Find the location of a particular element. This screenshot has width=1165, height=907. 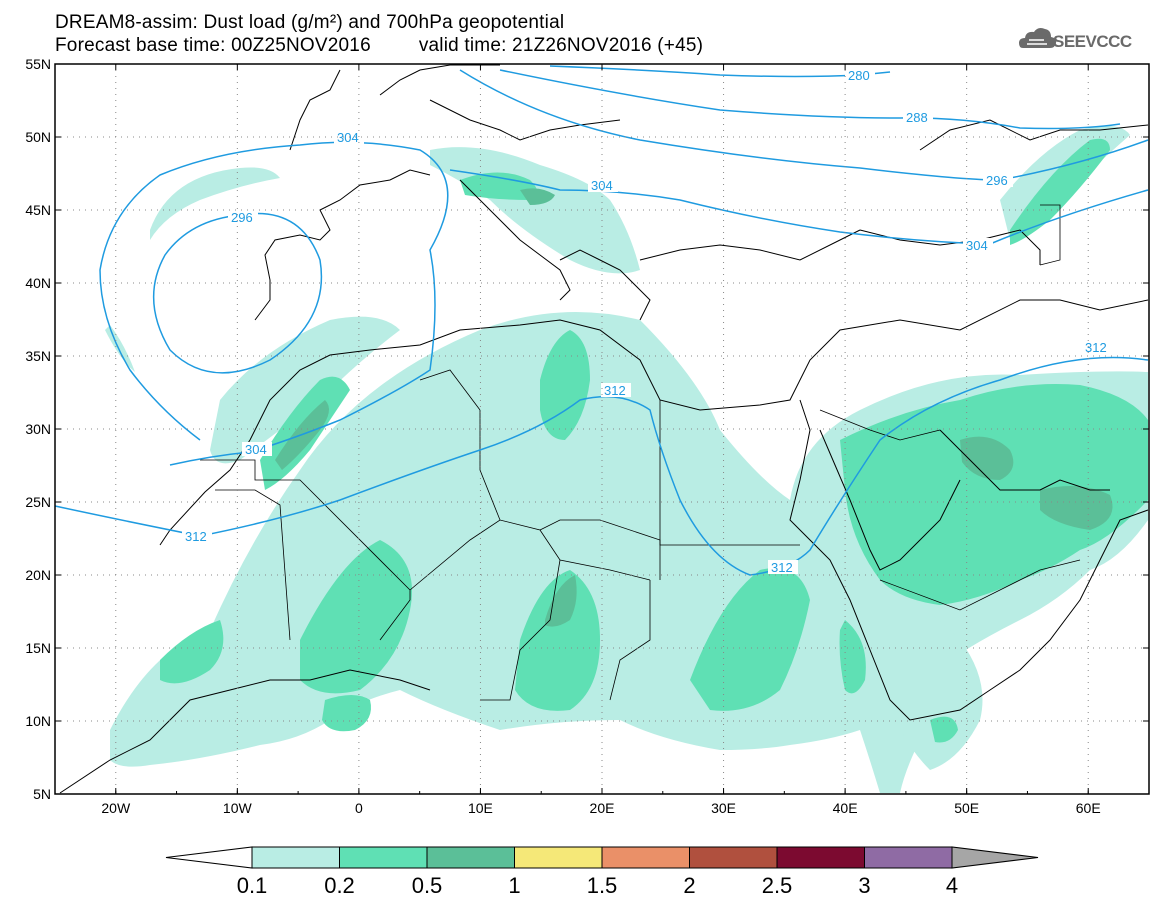

lon-tick-label: 20W is located at coordinates (116, 808).